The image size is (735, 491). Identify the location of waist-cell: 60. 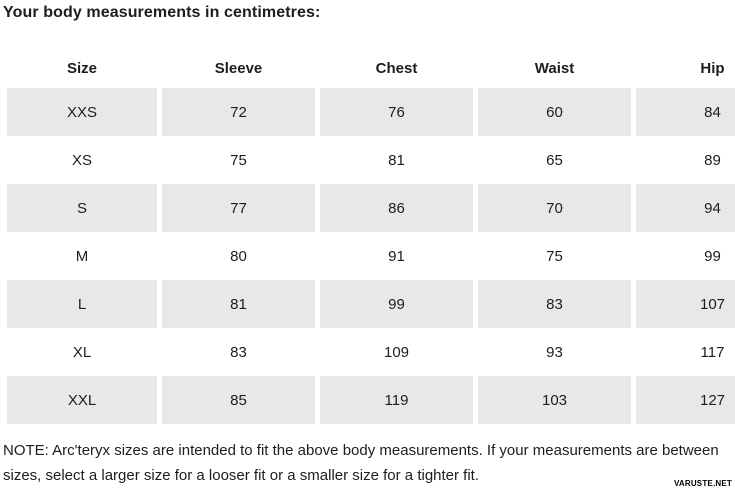
(554, 112).